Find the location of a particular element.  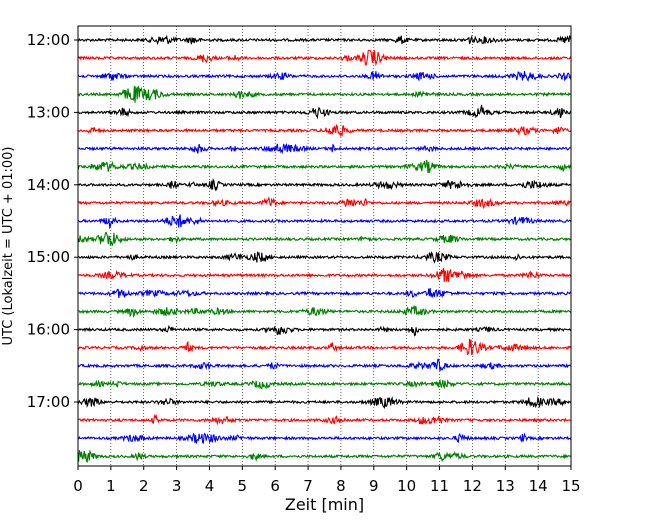

x-tick-label: 11 is located at coordinates (439, 486).